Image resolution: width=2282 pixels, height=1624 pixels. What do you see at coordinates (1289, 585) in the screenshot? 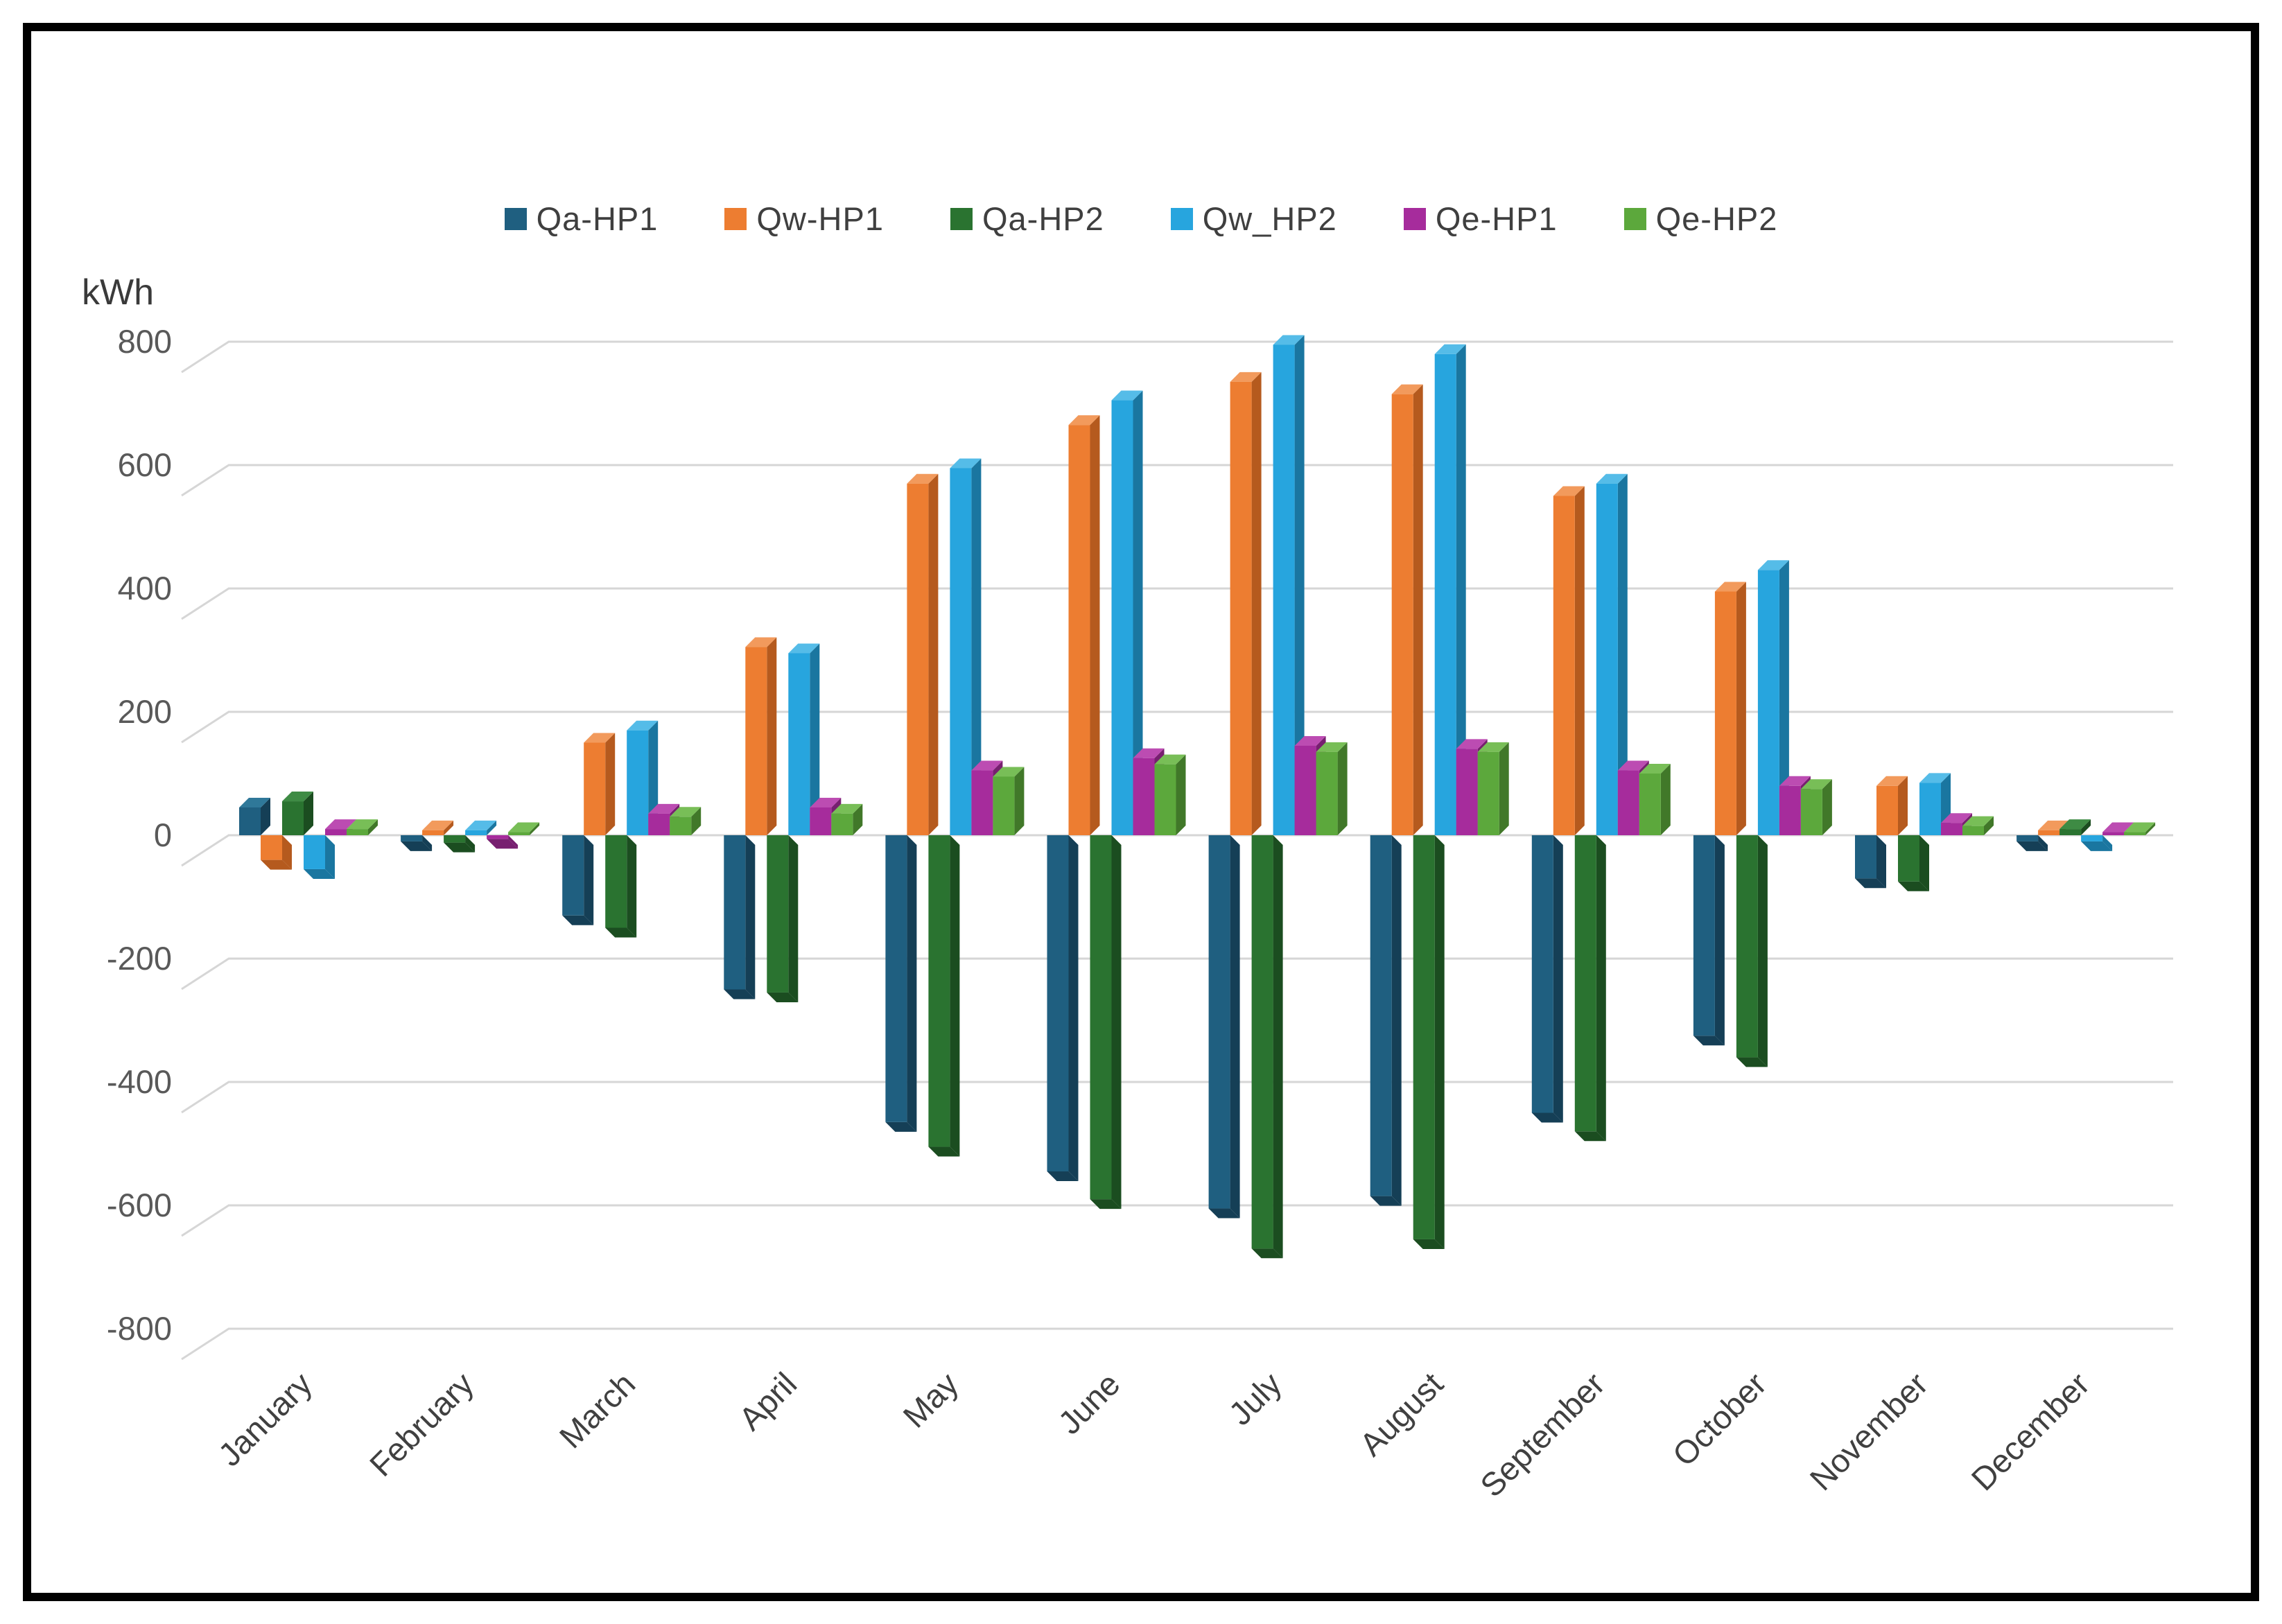
I see `bar-Qw_HP2-July` at bounding box center [1289, 585].